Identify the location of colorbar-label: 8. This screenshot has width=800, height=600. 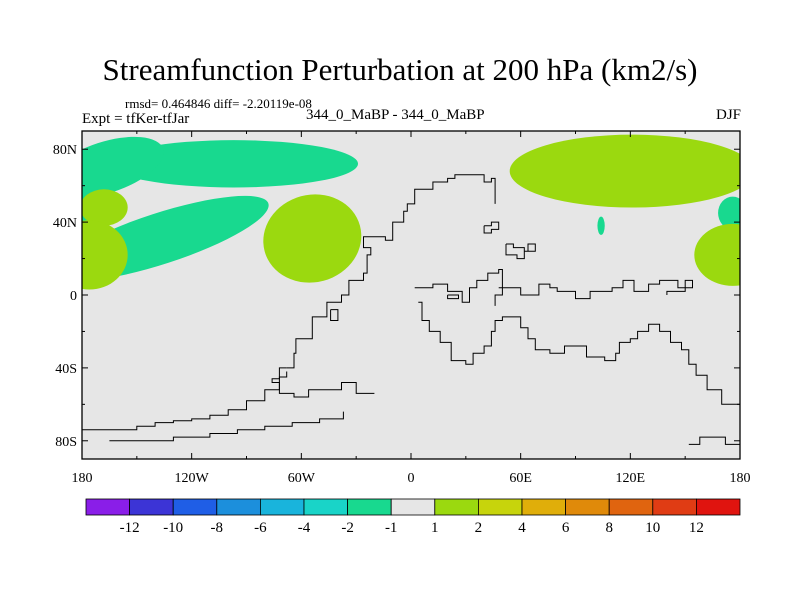
(609, 528).